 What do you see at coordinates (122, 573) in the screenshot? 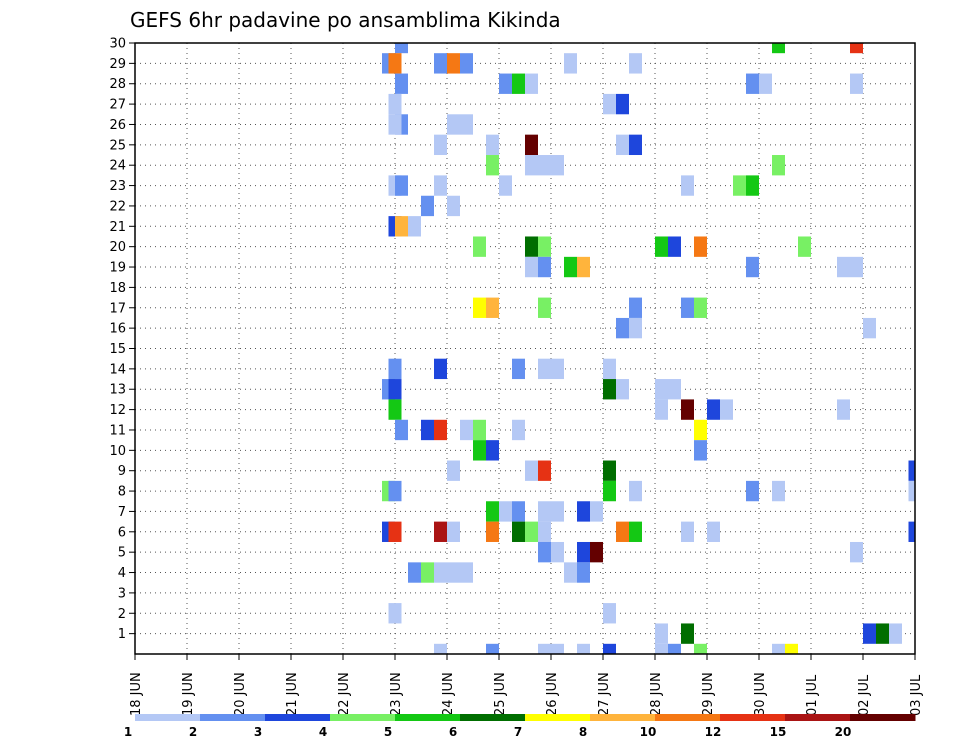
I see `y-tick-label: 4` at bounding box center [122, 573].